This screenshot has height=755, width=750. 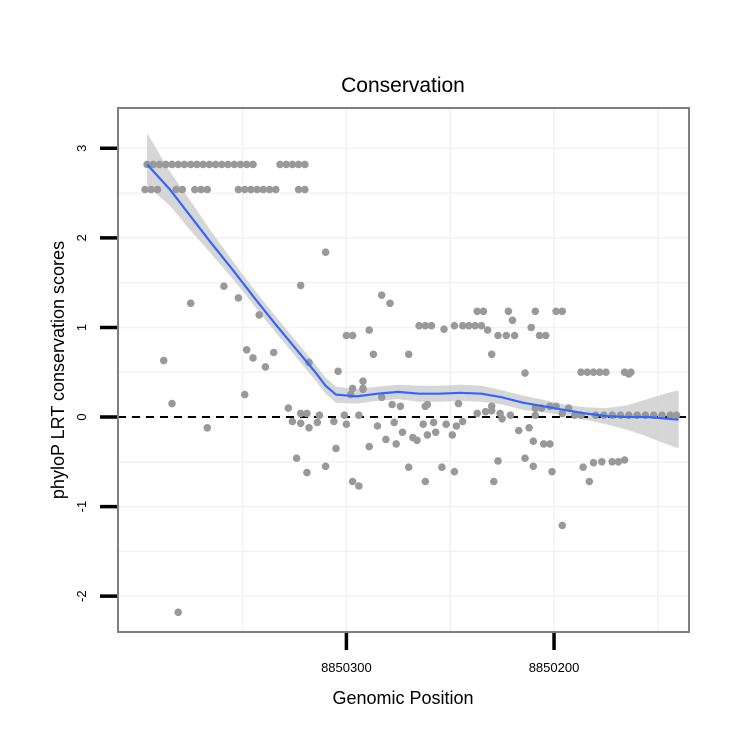 What do you see at coordinates (95, 373) in the screenshot?
I see `y-axis: 3 2 1 0 -1 -2` at bounding box center [95, 373].